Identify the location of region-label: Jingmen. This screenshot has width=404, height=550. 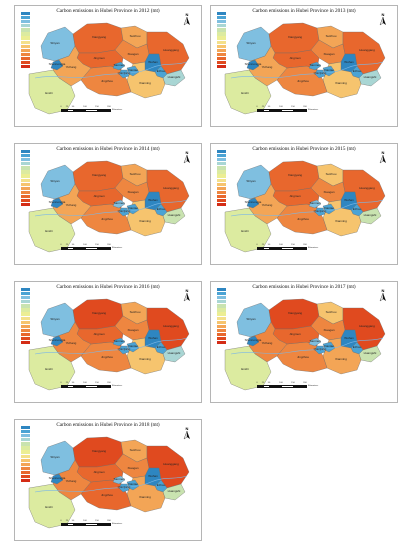
(295, 196).